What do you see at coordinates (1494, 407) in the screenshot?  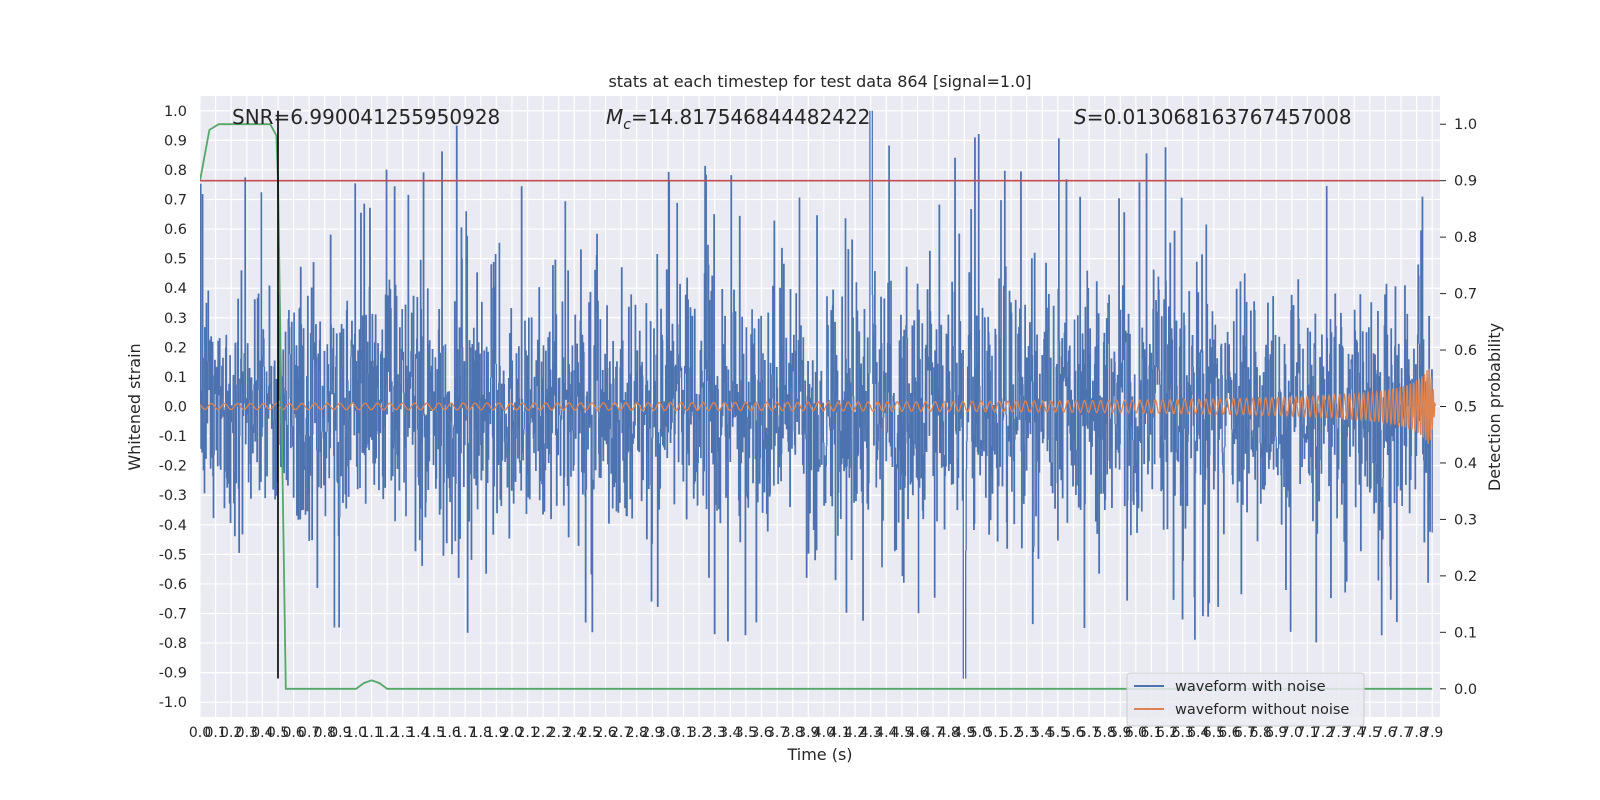 I see `y-axis-right-label: Detection probability` at bounding box center [1494, 407].